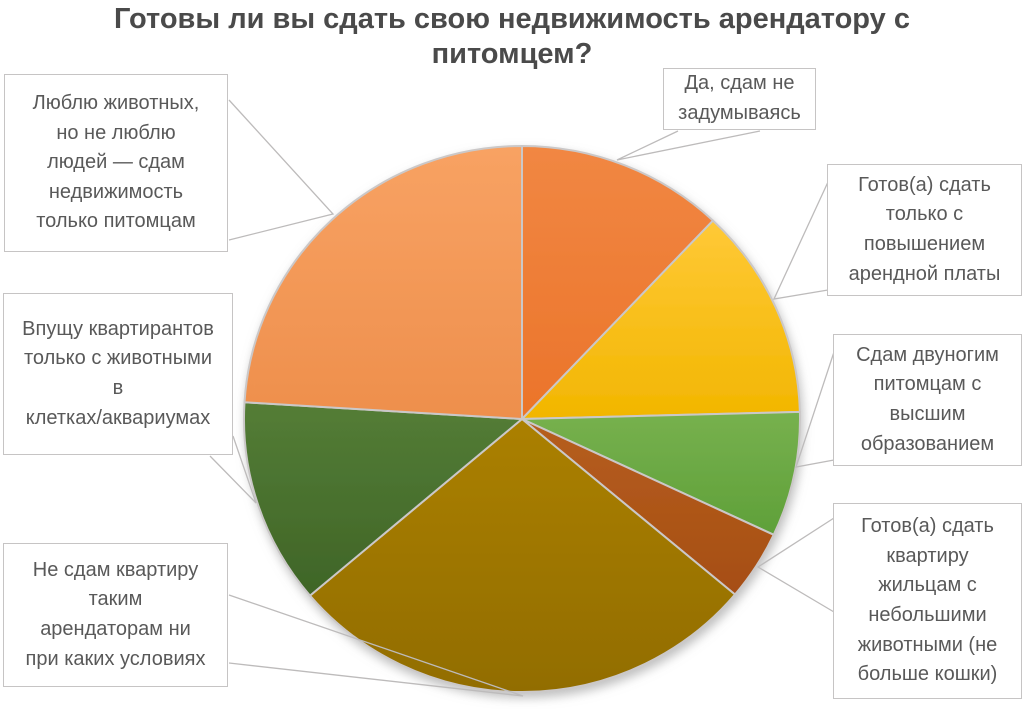  I want to click on callout-yes-without-hesitation: Да, сдам не задумываясь, so click(739, 99).